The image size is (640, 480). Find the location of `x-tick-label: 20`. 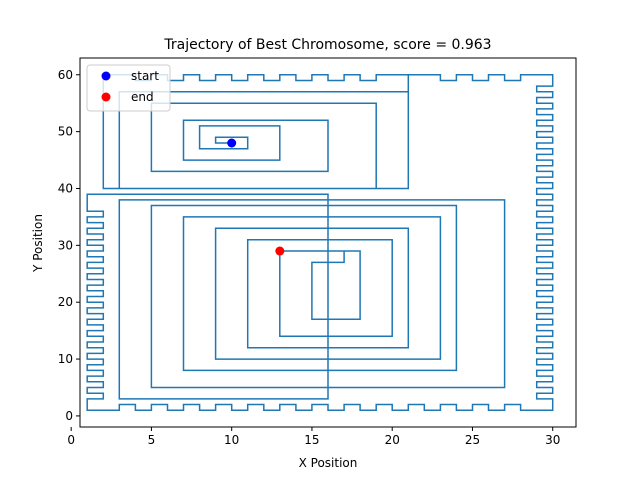

x-tick-label: 20 is located at coordinates (392, 440).